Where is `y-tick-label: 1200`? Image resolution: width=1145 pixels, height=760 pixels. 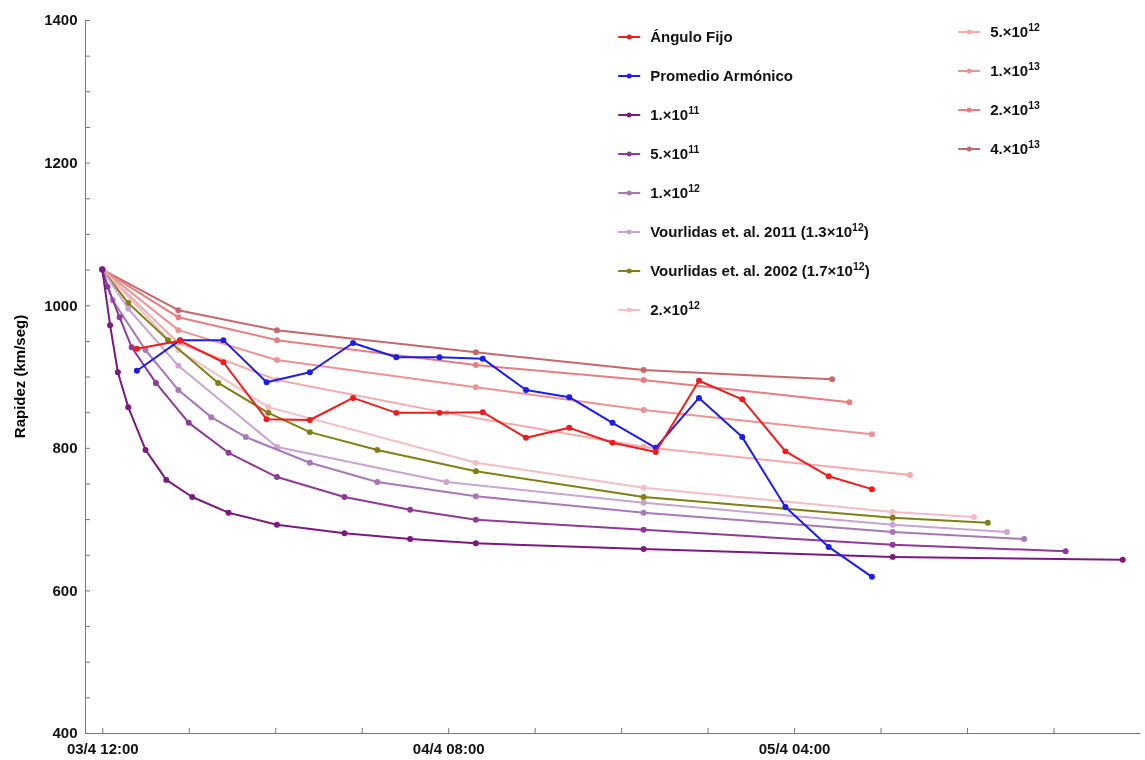 y-tick-label: 1200 is located at coordinates (61, 162).